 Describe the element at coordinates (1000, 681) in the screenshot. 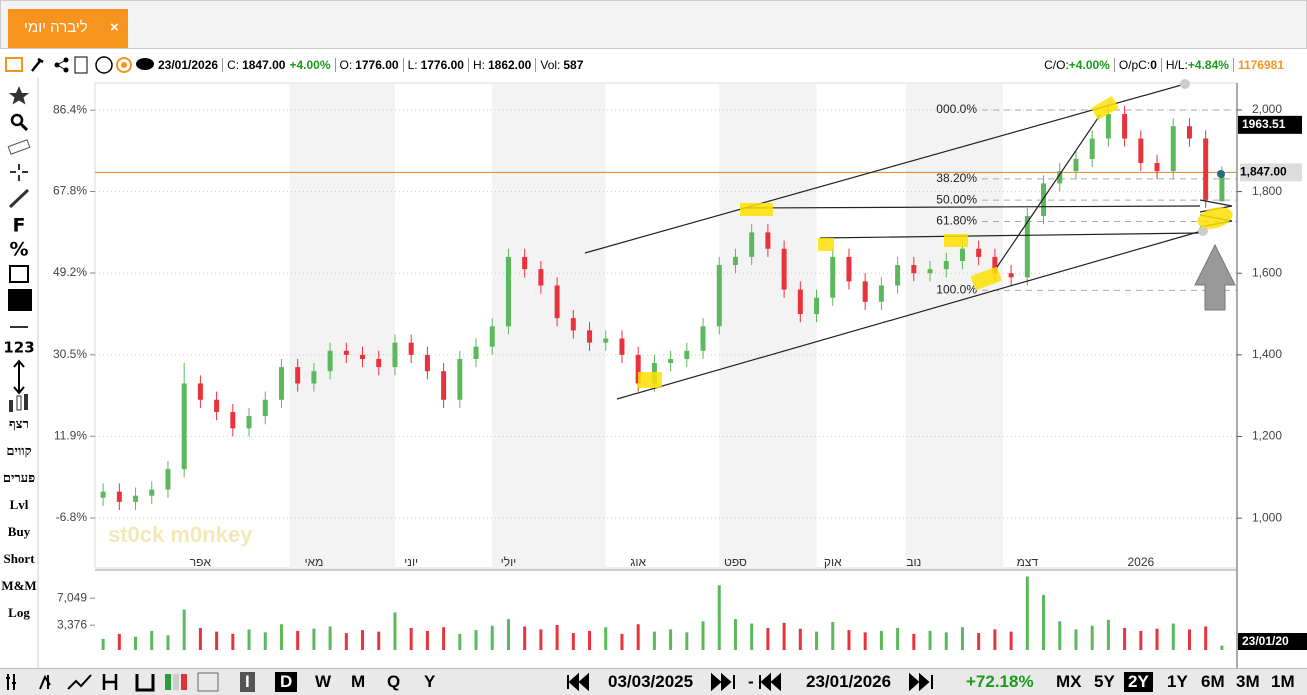

I see `range-change: +72.18%` at that location.